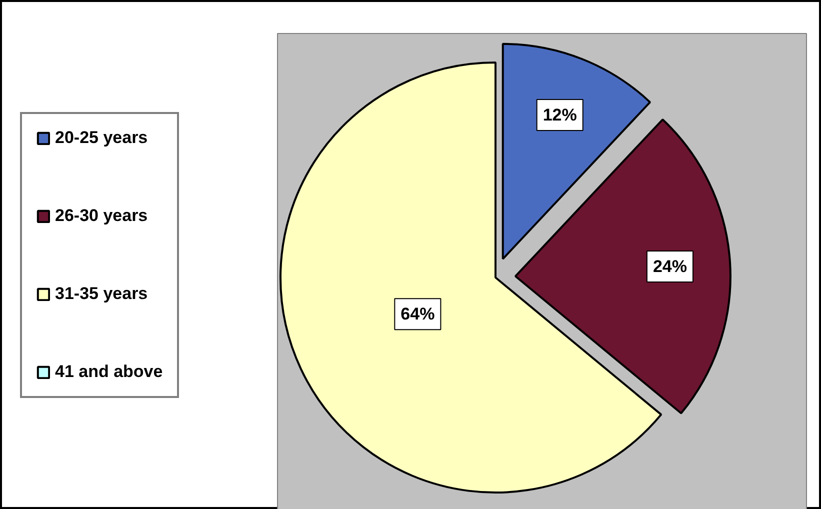 The width and height of the screenshot is (821, 509). What do you see at coordinates (109, 372) in the screenshot?
I see `legend-label: 41 and above` at bounding box center [109, 372].